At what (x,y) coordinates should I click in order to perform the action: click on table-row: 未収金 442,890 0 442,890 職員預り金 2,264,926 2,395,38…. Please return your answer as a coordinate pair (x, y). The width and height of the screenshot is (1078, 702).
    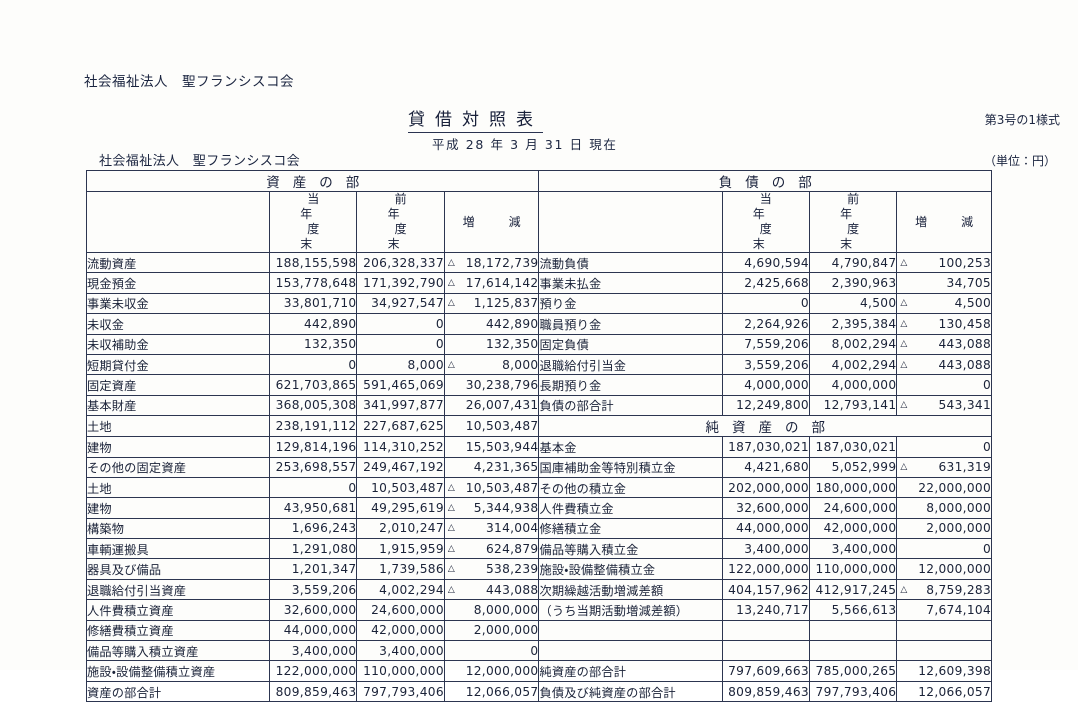
    Looking at the image, I should click on (538, 324).